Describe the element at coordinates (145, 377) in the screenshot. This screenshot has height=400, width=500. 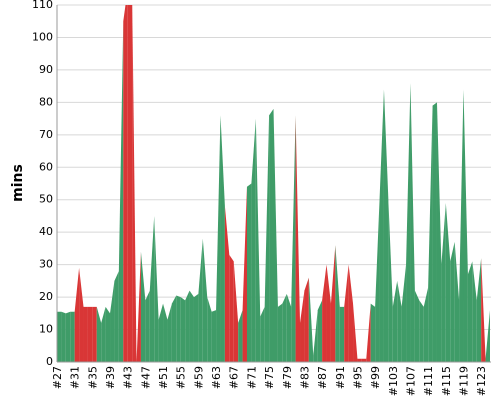
I see `x-tick-label: #47` at that location.